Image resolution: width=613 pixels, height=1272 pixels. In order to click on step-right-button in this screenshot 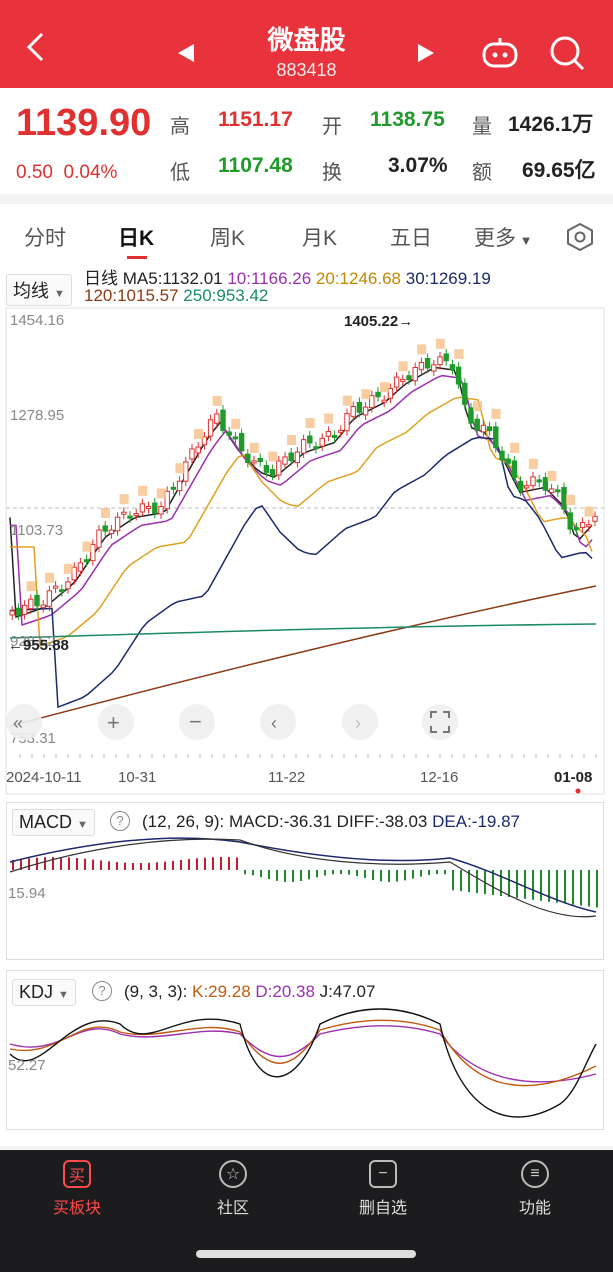, I will do `click(360, 722)`.